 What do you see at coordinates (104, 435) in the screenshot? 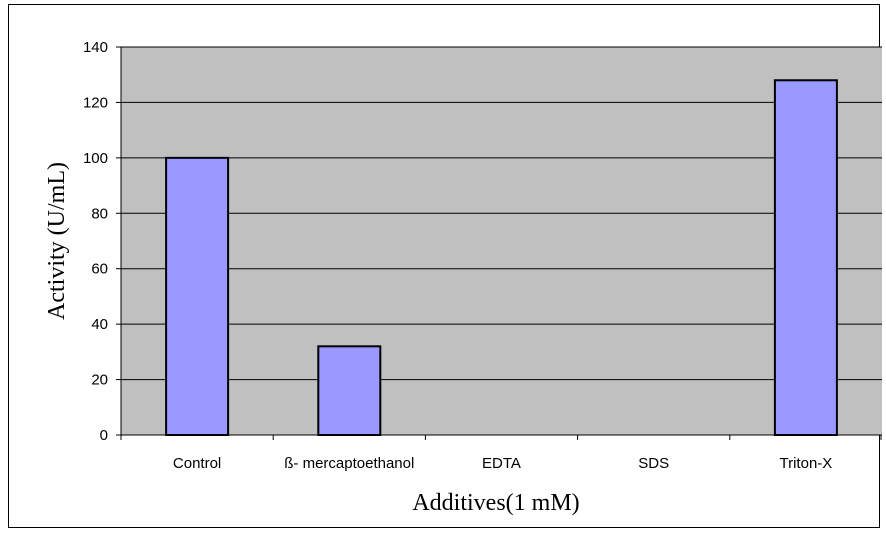
I see `y-tick-label: 0` at bounding box center [104, 435].